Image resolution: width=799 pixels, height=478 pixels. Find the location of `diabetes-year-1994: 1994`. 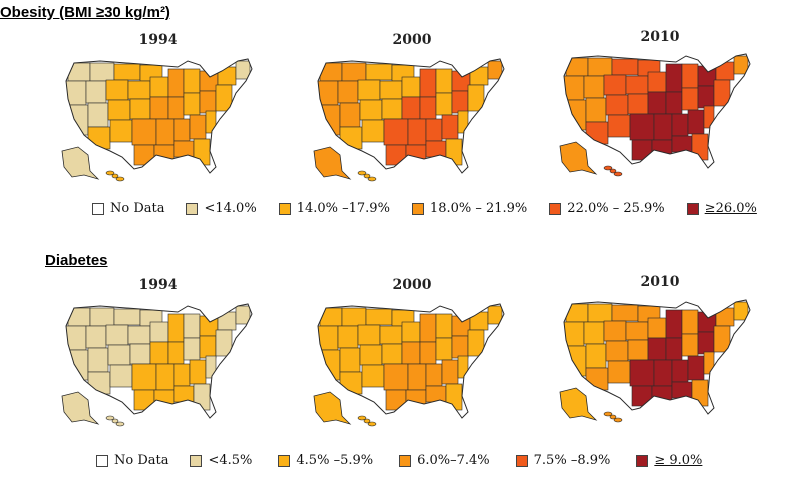

diabetes-year-1994: 1994 is located at coordinates (158, 285).